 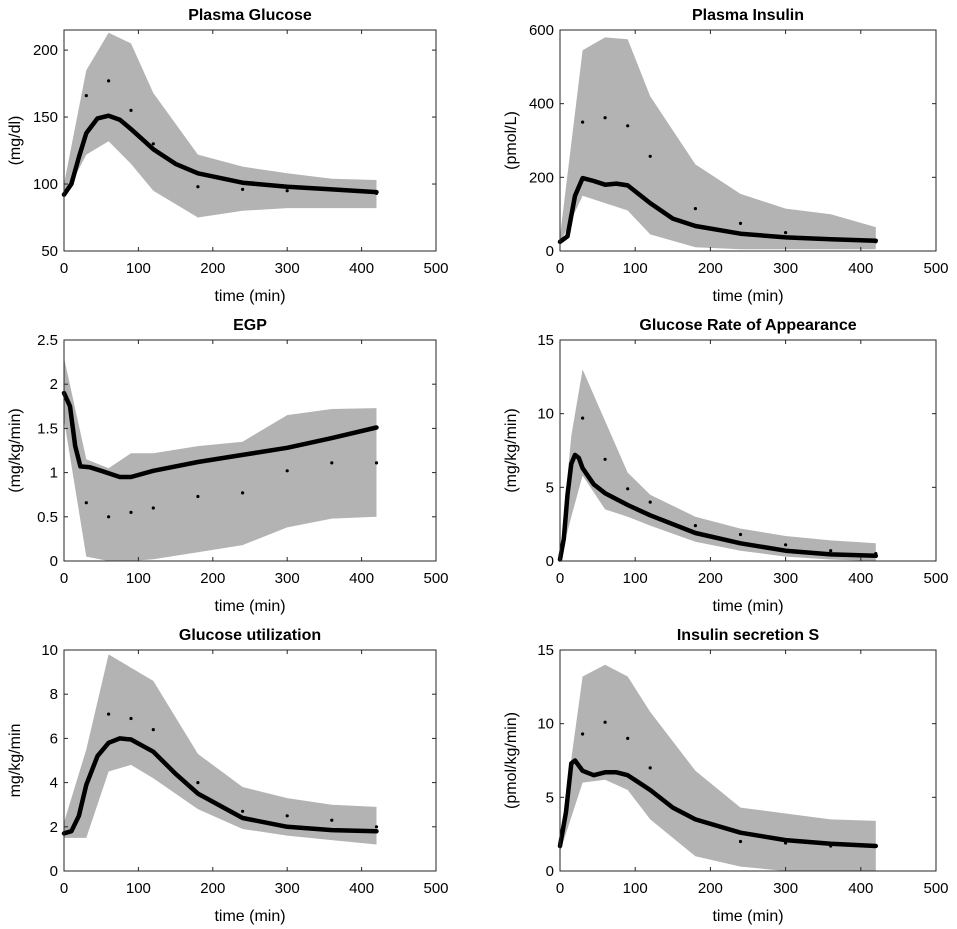 I want to click on y-tick-label: 2, so click(x=54, y=384).